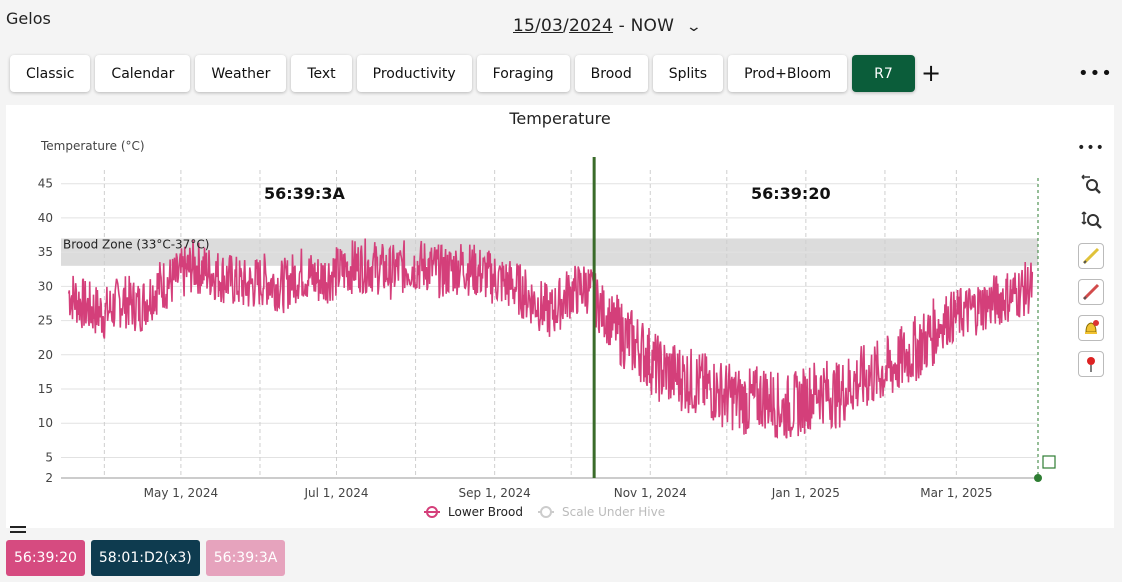 This screenshot has width=1122, height=582. I want to click on y-axis-label: Temperature (°C), so click(93, 146).